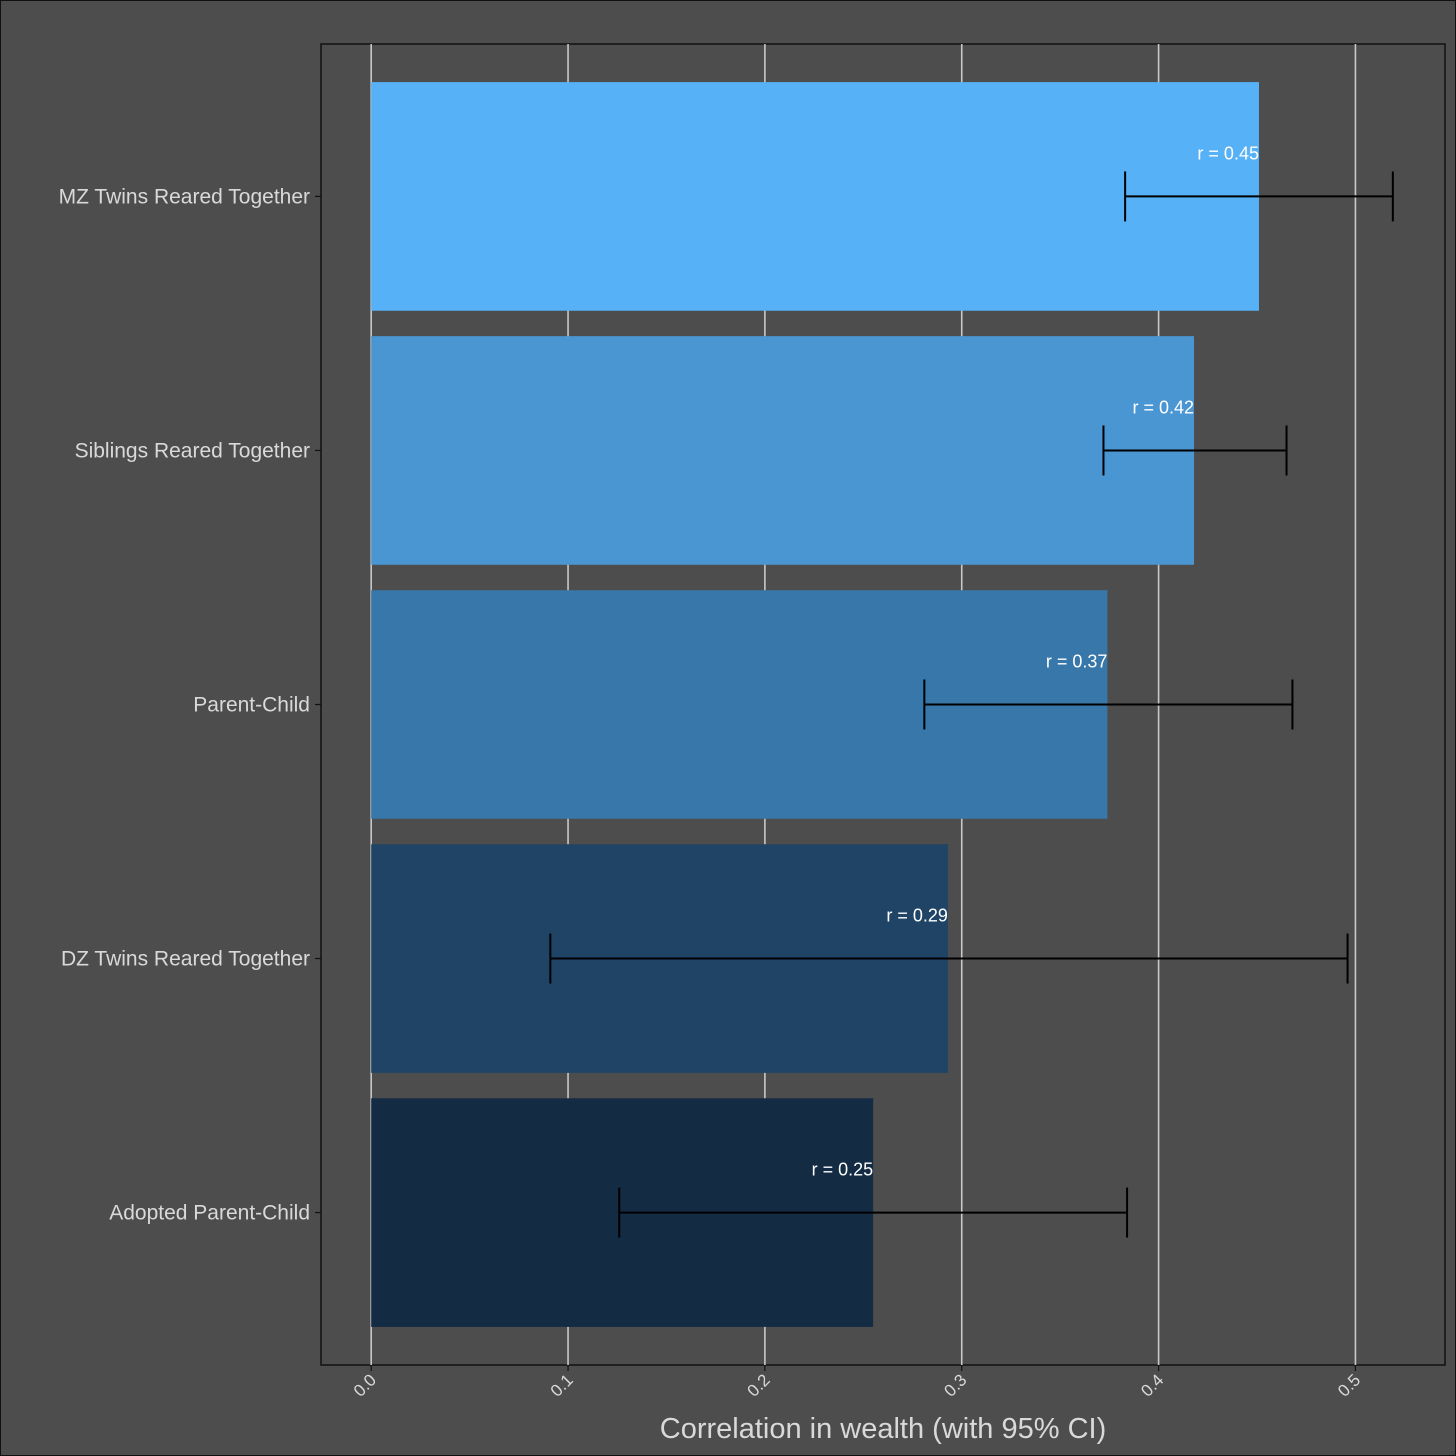 The height and width of the screenshot is (1456, 1456). What do you see at coordinates (192, 450) in the screenshot?
I see `y-category-label: Siblings Reared Together` at bounding box center [192, 450].